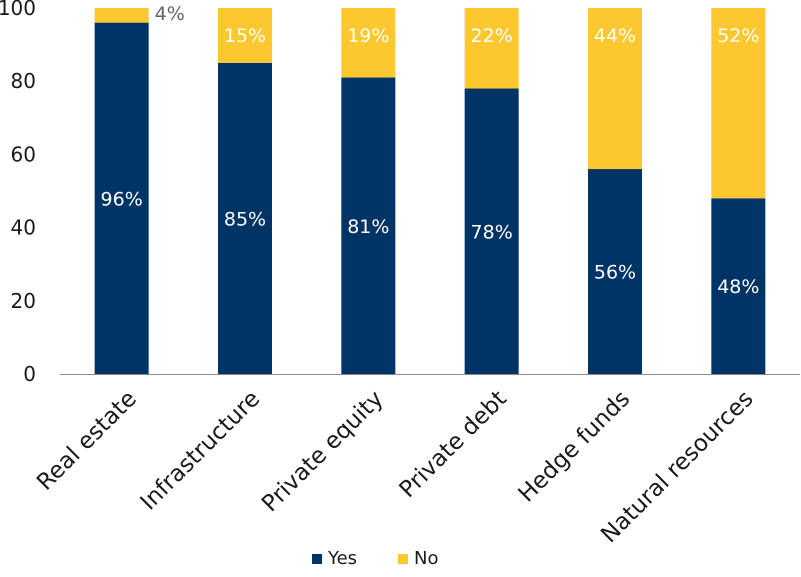  What do you see at coordinates (170, 14) in the screenshot?
I see `data-label-no: 4%` at bounding box center [170, 14].